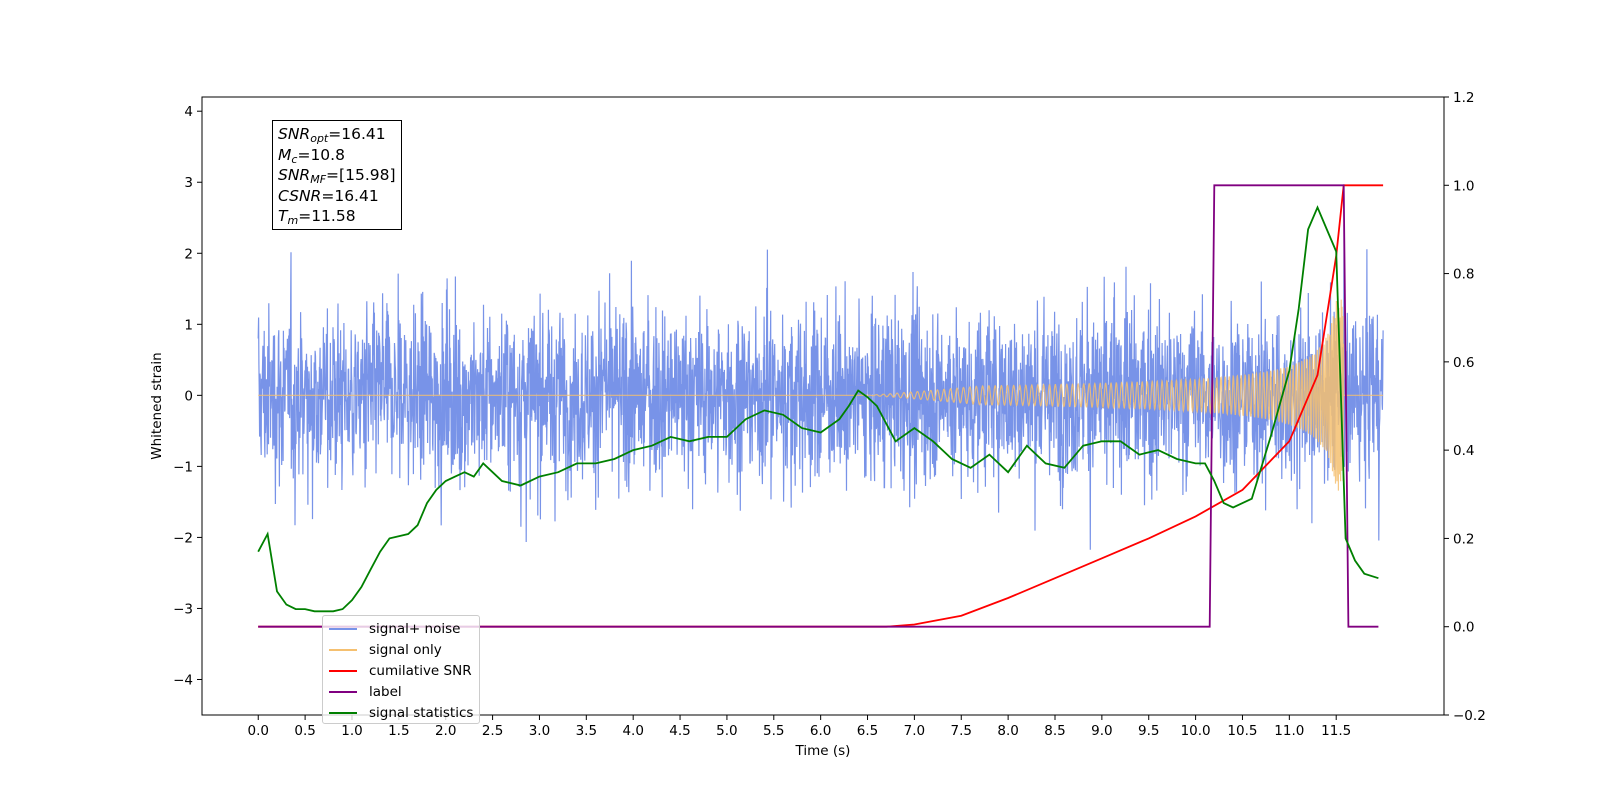  Describe the element at coordinates (445, 731) in the screenshot. I see `x-tick-label: 2.0` at that location.